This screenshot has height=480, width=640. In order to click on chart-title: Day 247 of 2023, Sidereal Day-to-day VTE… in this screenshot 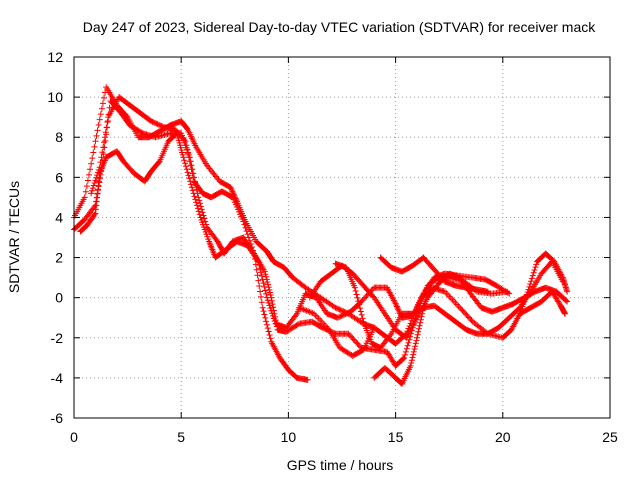, I will do `click(339, 27)`.